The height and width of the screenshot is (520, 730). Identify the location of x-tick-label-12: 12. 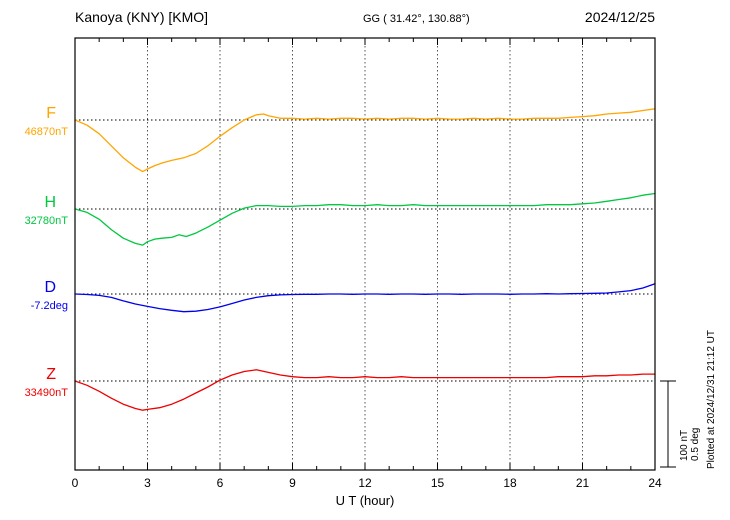
(365, 483).